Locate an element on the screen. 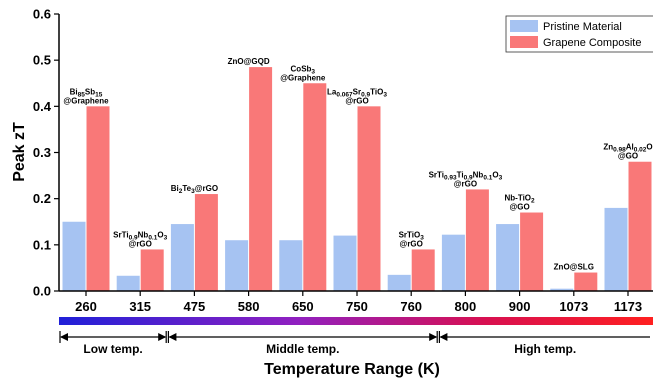  x-tick-labels: 260 315 475 580 650 750 760 800 900 1073 1173 is located at coordinates (358, 302).